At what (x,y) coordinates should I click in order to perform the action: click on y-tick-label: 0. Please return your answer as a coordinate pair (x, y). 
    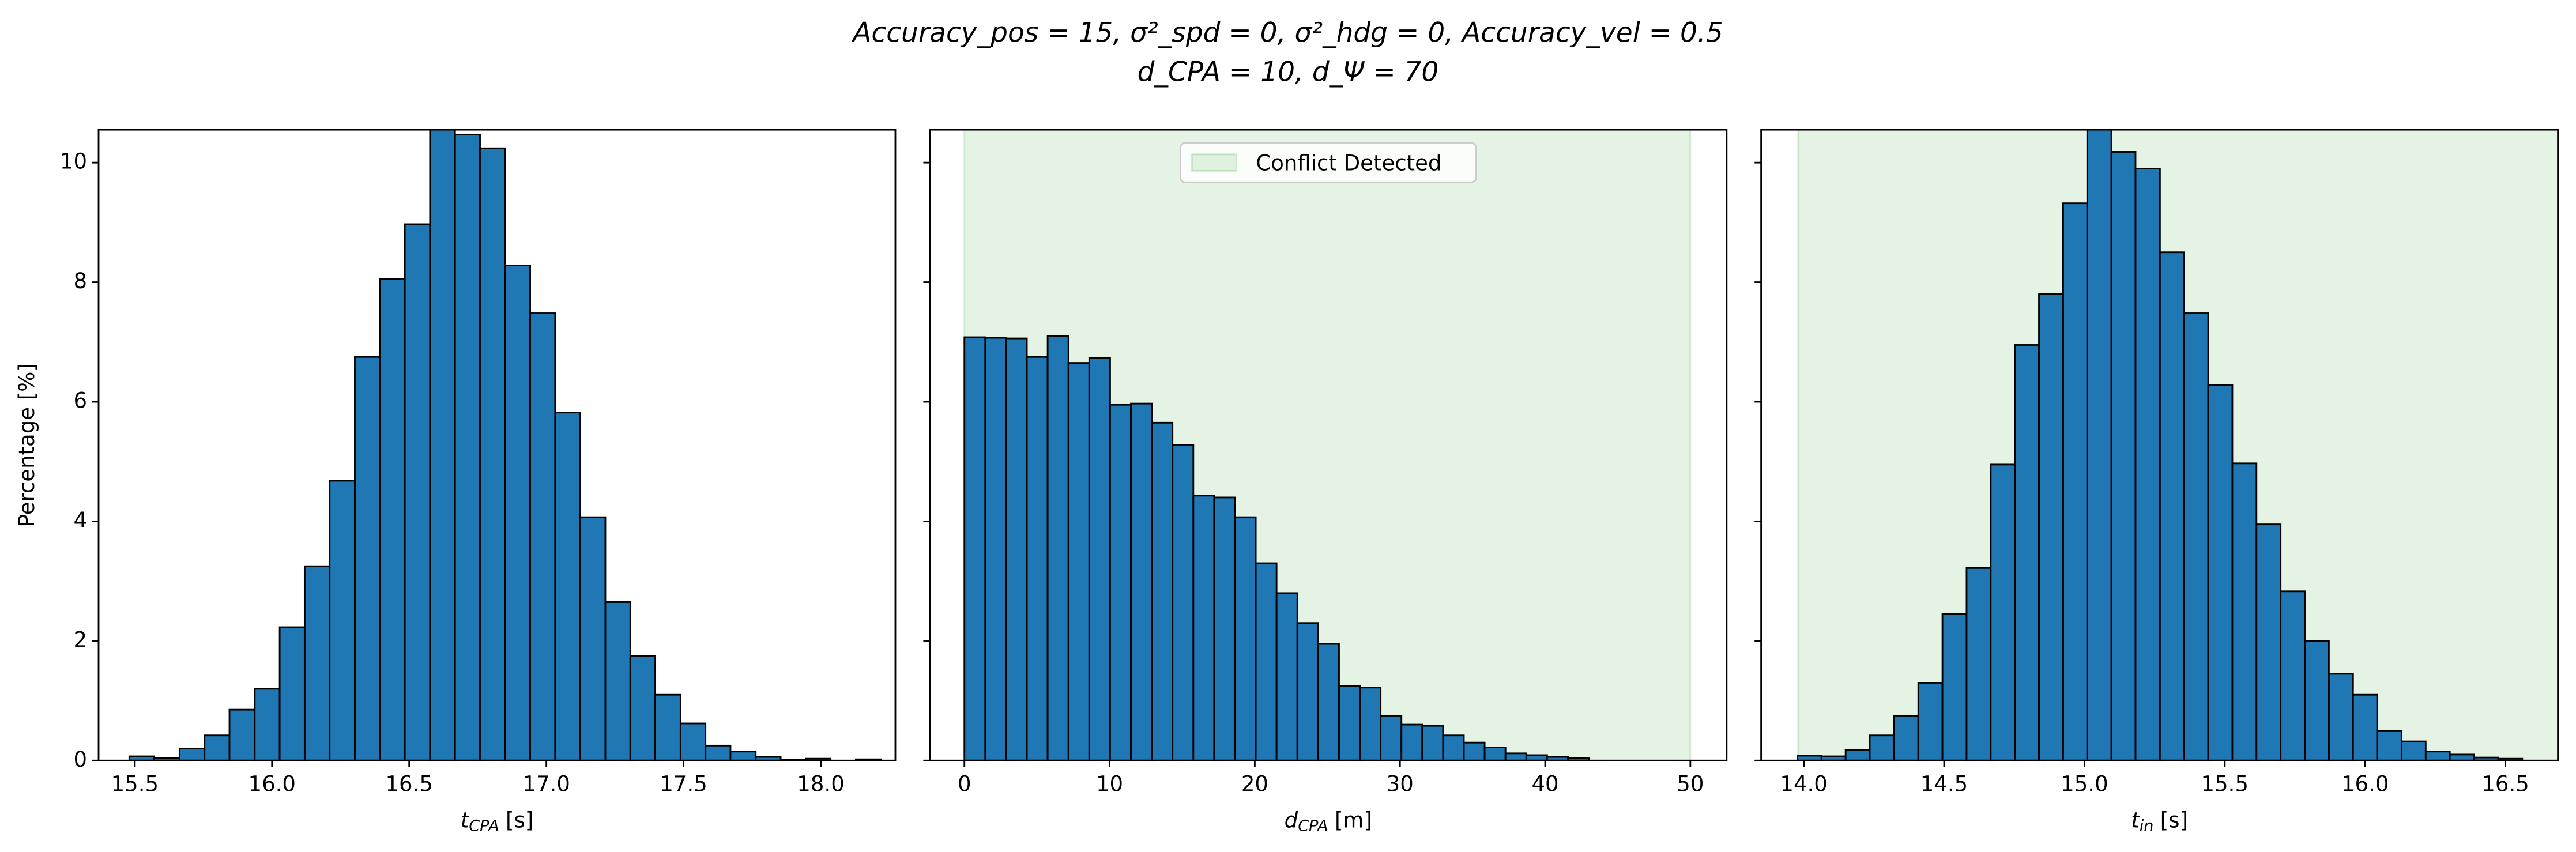
    Looking at the image, I should click on (81, 759).